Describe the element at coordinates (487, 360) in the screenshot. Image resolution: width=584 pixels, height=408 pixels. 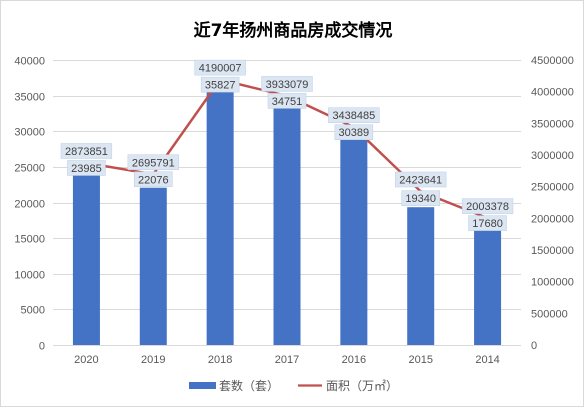
I see `x-tick-label: 2014` at that location.